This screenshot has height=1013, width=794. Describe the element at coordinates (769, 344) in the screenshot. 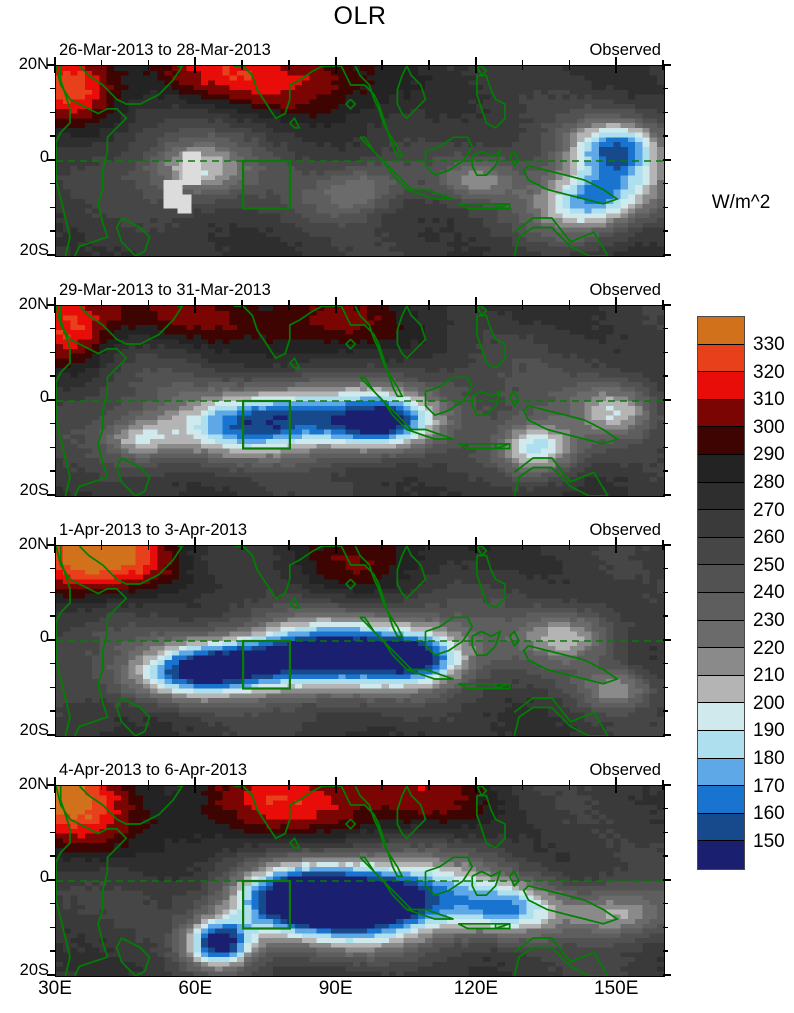

I see `colorbar-tick-330: 330` at that location.